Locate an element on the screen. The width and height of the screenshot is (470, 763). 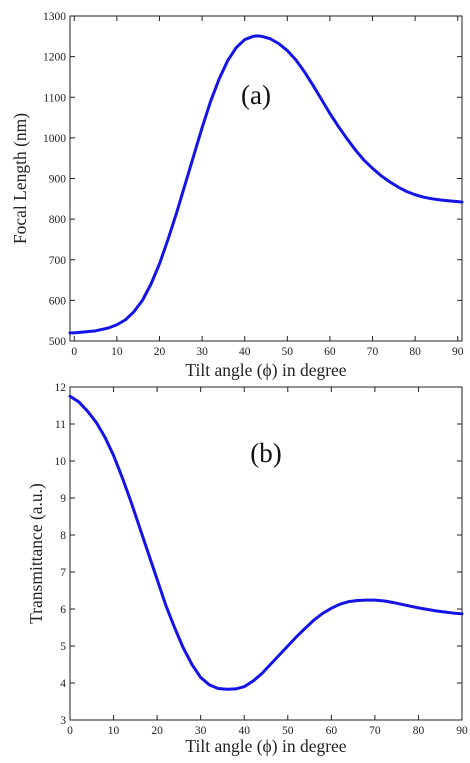
y-tick-label: 900 is located at coordinates (58, 180).